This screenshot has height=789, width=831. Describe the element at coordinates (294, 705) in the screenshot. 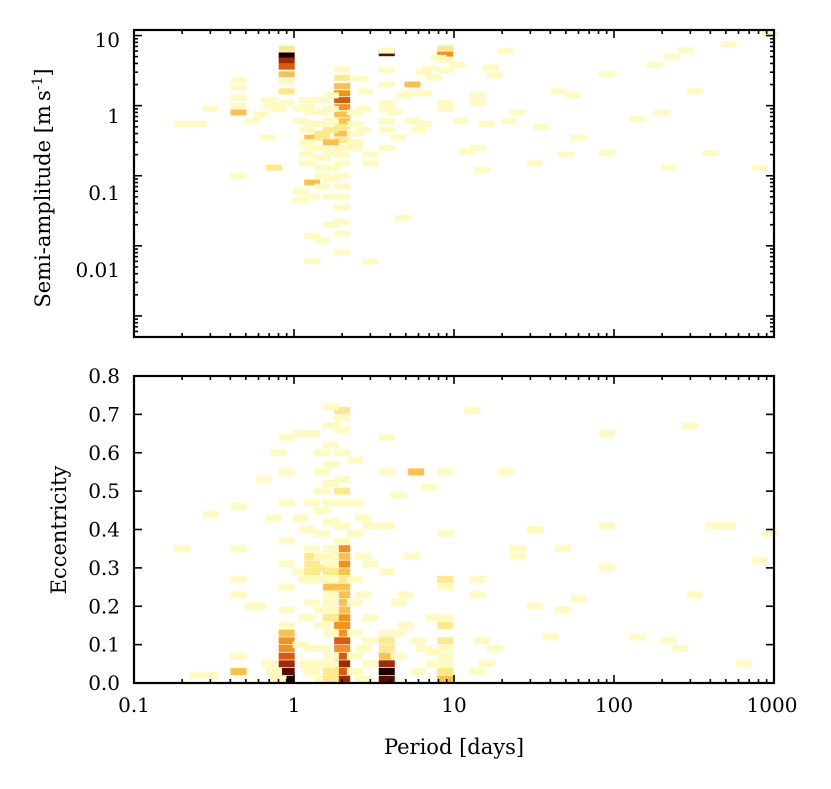

I see `x-tick-label: 1` at that location.